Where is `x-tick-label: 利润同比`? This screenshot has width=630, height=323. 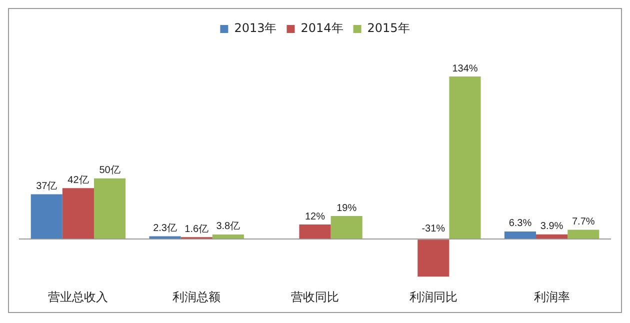
x-tick-label: 利润同比 is located at coordinates (433, 297).